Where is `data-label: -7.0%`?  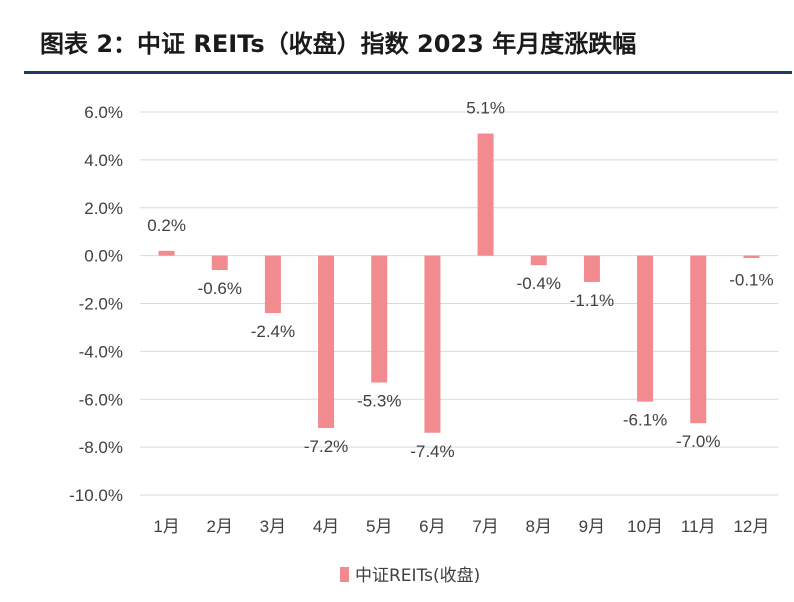
data-label: -7.0% is located at coordinates (698, 441).